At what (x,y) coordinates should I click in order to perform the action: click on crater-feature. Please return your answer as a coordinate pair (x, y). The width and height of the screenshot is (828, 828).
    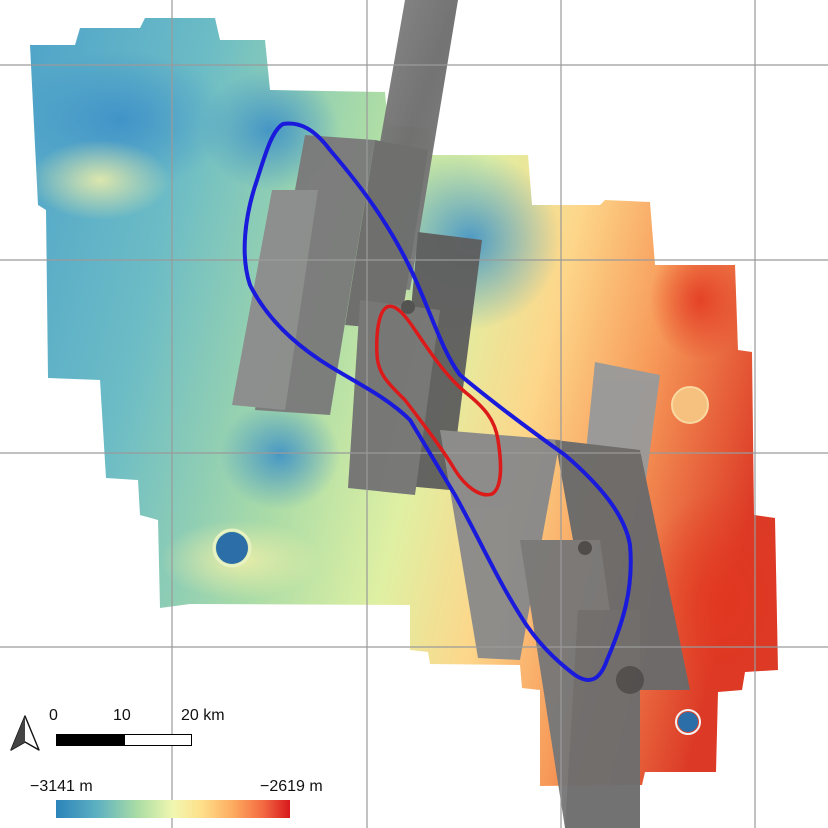
    Looking at the image, I should click on (232, 548).